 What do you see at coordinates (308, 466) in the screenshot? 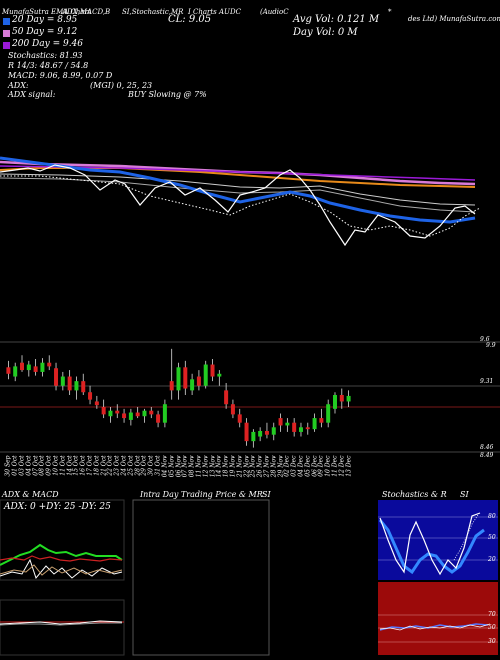
I see `date-tick-label: 05 Dec` at bounding box center [308, 466].